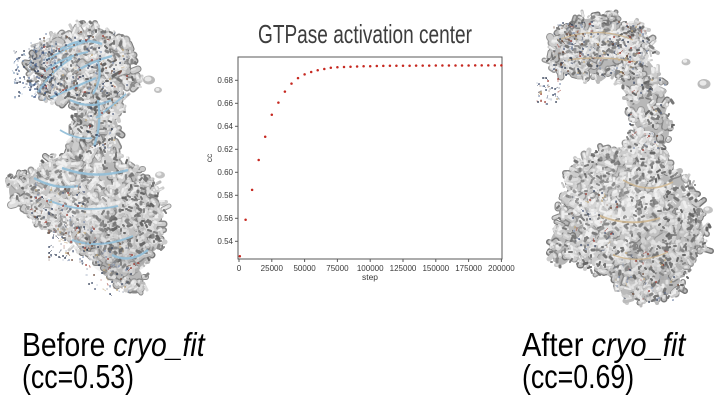 The width and height of the screenshot is (720, 409). What do you see at coordinates (225, 218) in the screenshot?
I see `svg-text: 0.56` at bounding box center [225, 218].